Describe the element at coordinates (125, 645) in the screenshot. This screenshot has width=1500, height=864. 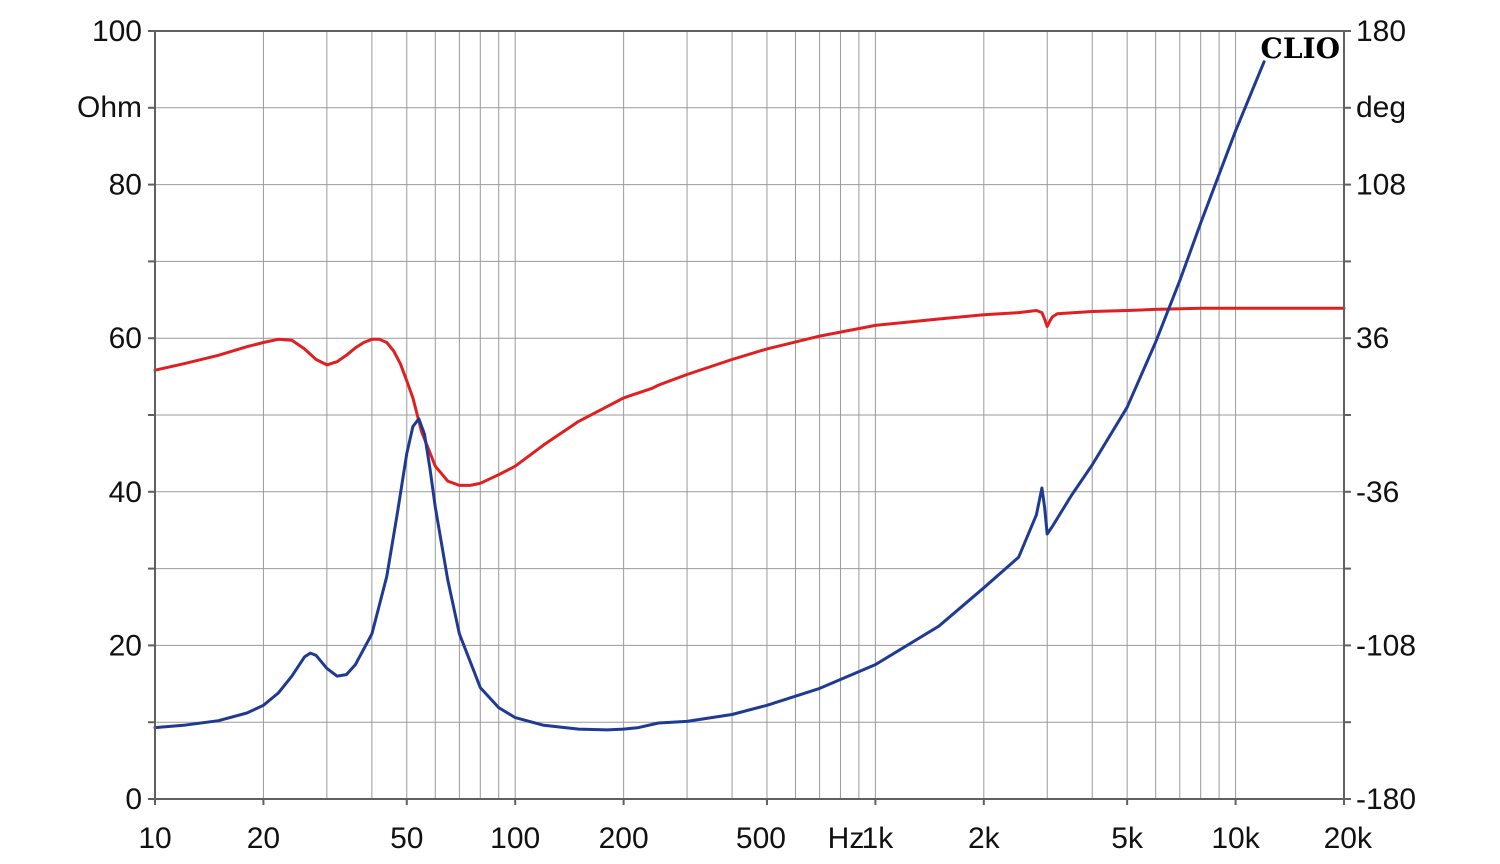
I see `left-y-tick-label: 20` at that location.